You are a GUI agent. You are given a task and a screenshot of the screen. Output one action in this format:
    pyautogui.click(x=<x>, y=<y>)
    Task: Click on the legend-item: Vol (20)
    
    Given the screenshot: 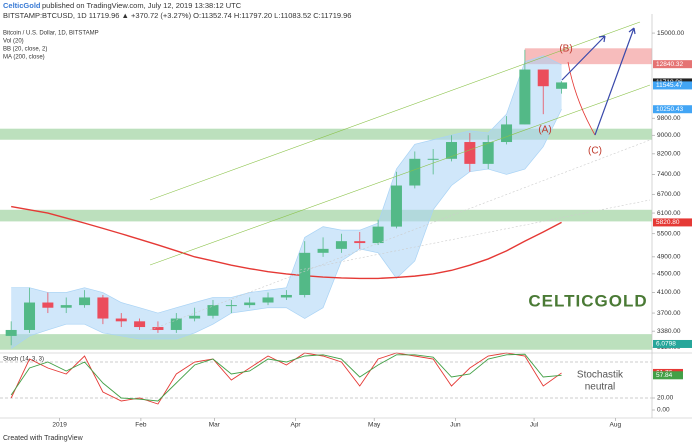 What is the action you would take?
    pyautogui.click(x=13, y=42)
    